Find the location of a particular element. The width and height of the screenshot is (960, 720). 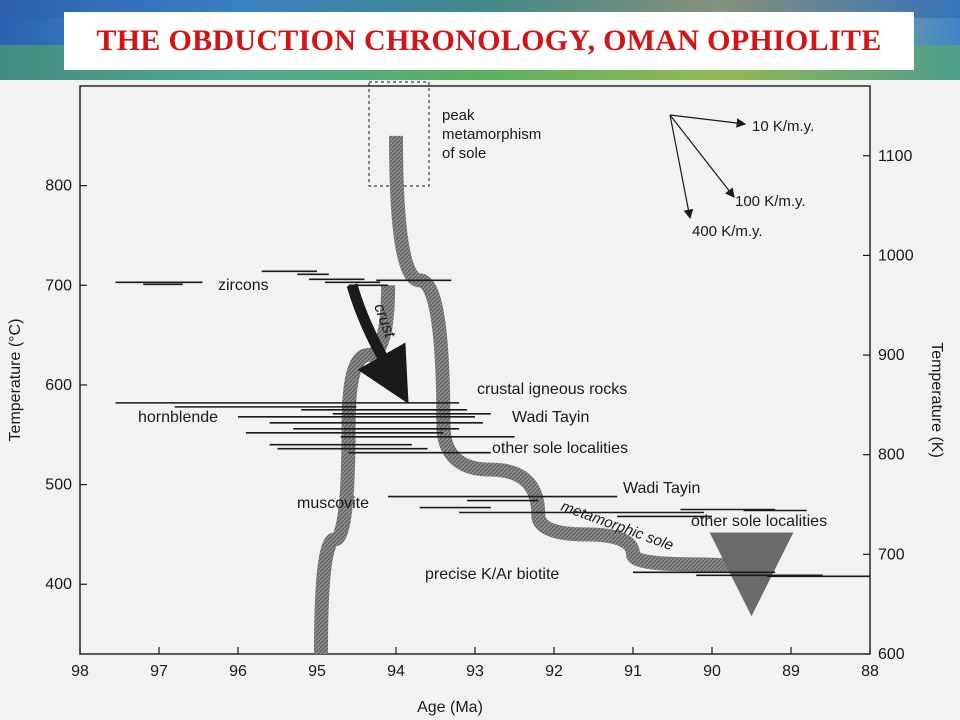

crustal-igneous-label: crustal igneous rocks is located at coordinates (552, 389).